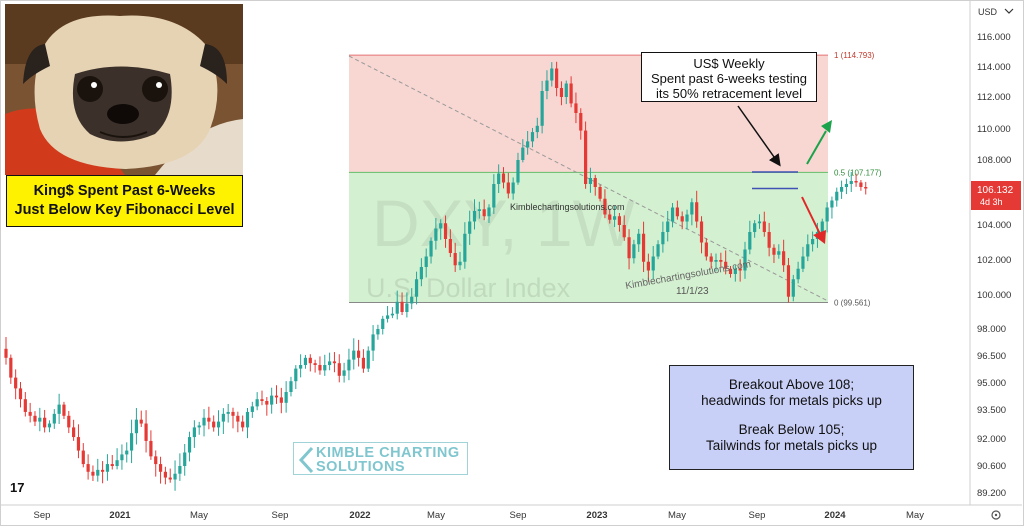 This screenshot has width=1024, height=526. I want to click on y-tick-label: 104.000, so click(994, 225).